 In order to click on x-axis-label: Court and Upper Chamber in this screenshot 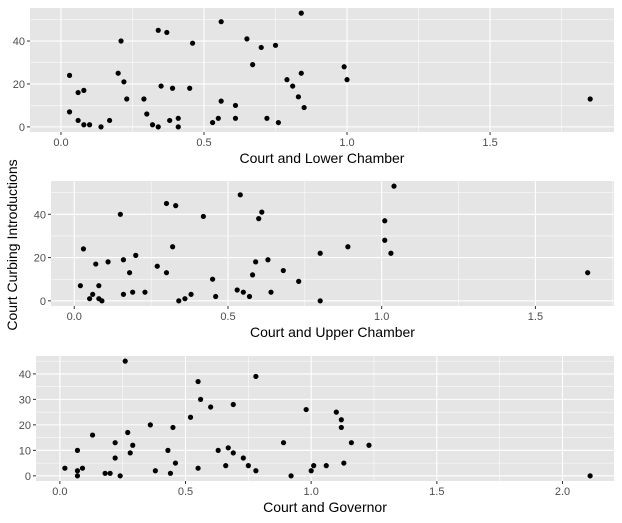, I will do `click(332, 332)`.